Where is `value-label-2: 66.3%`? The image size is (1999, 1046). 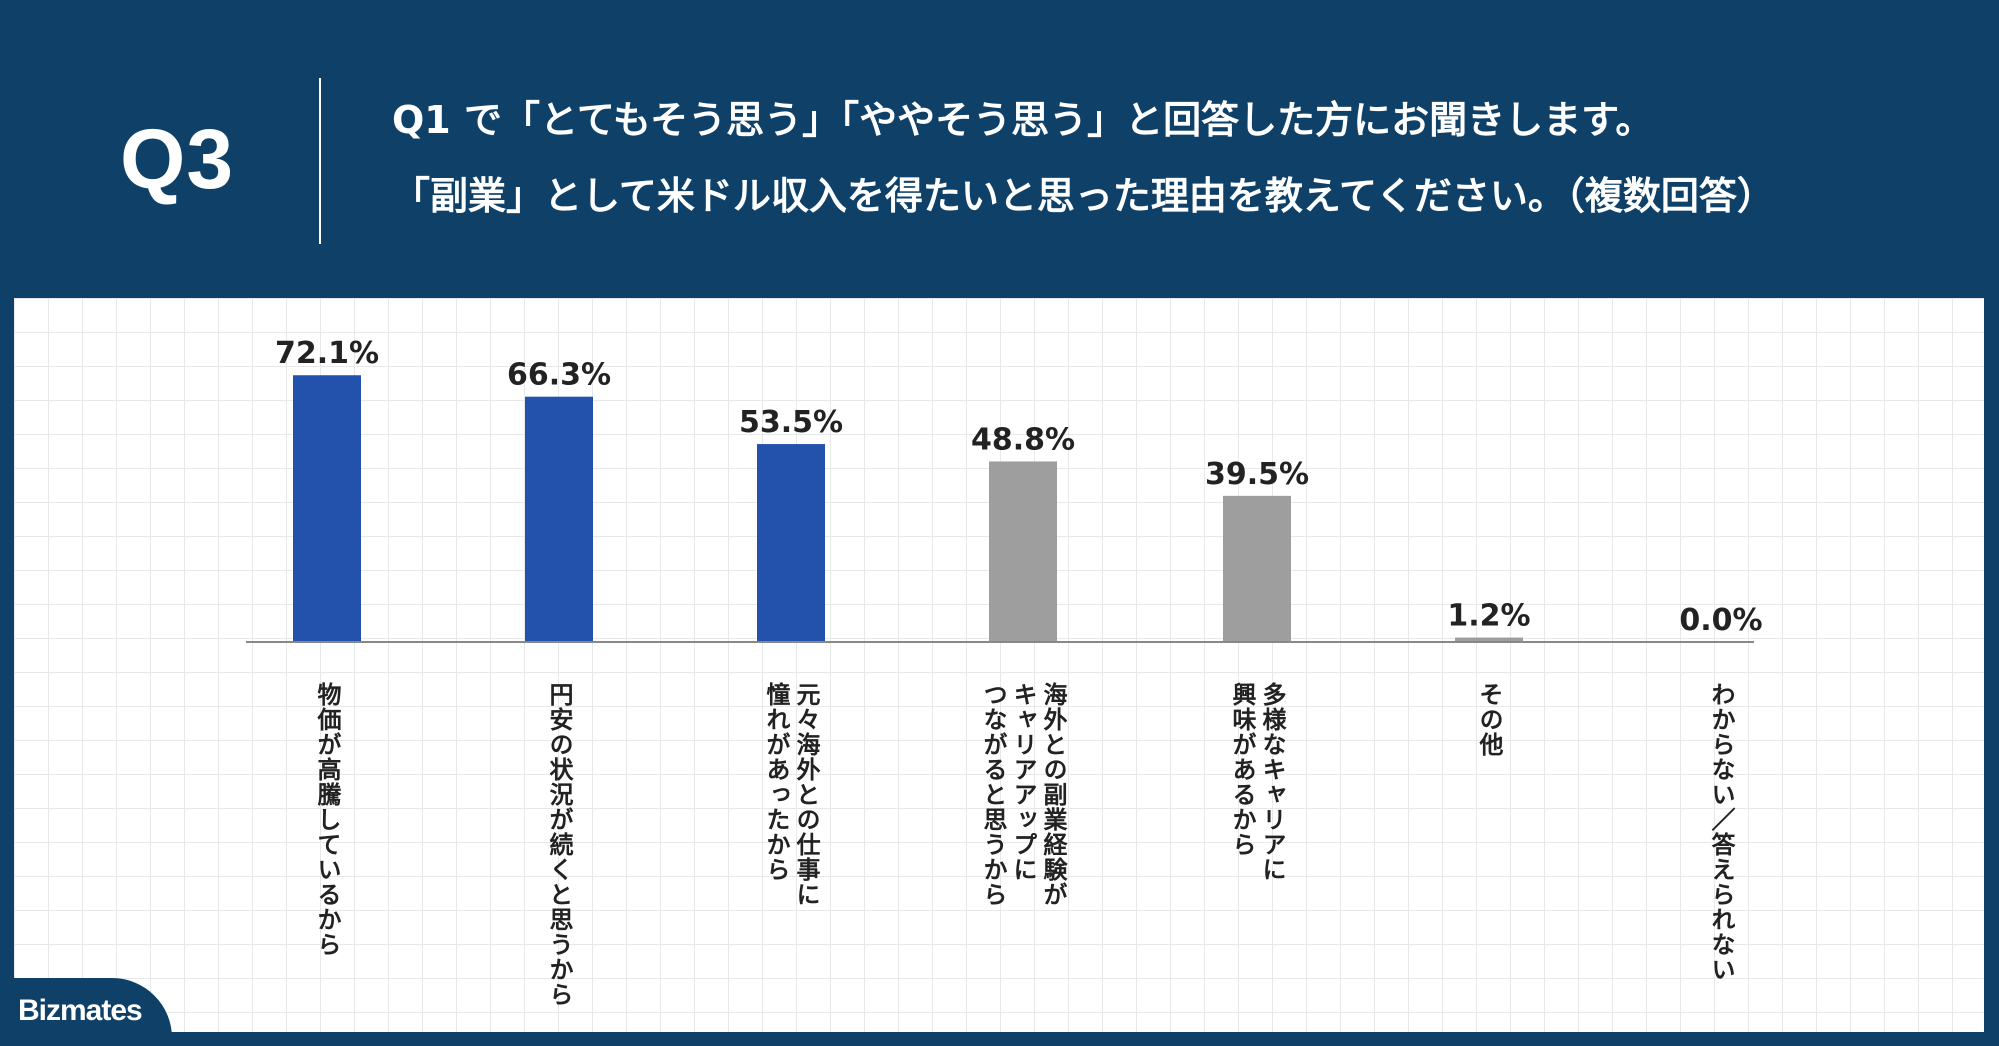 value-label-2: 66.3% is located at coordinates (559, 375).